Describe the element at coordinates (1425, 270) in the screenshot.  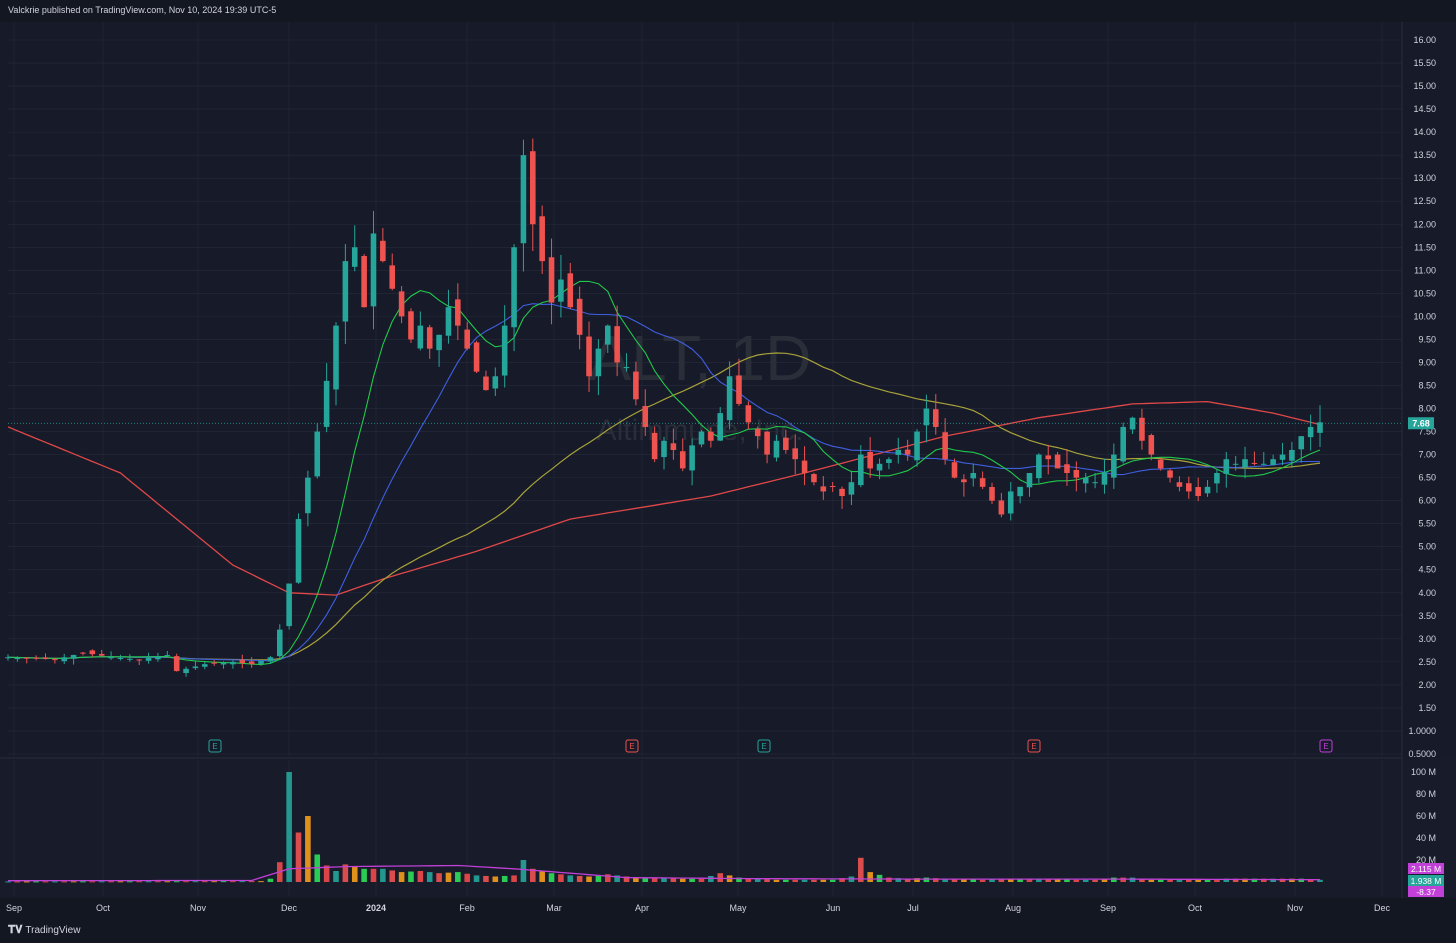
I see `price-tick-label: 11.00` at that location.